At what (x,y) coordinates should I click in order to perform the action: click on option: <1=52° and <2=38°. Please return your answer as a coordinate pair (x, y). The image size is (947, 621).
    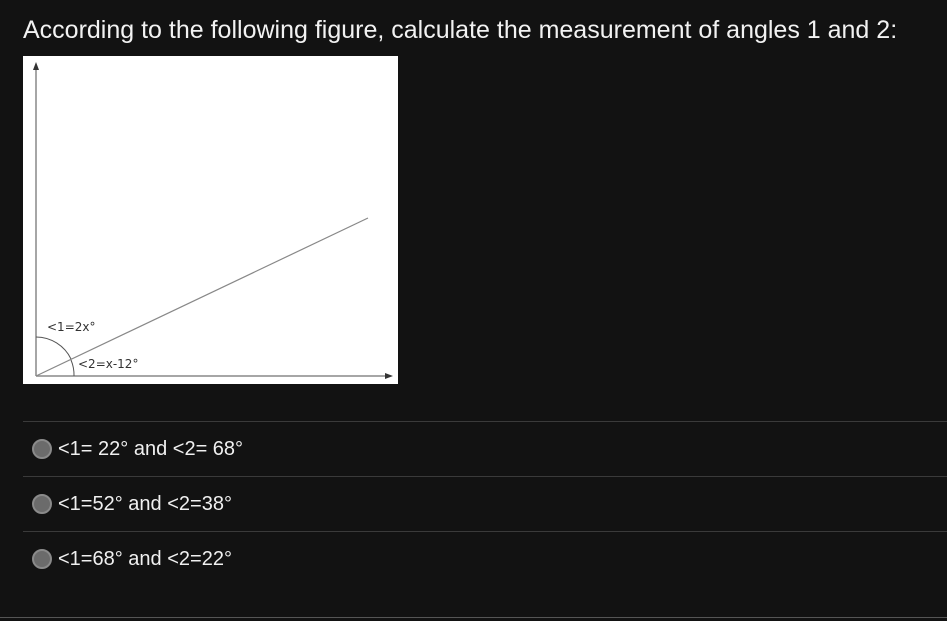
    Looking at the image, I should click on (485, 503).